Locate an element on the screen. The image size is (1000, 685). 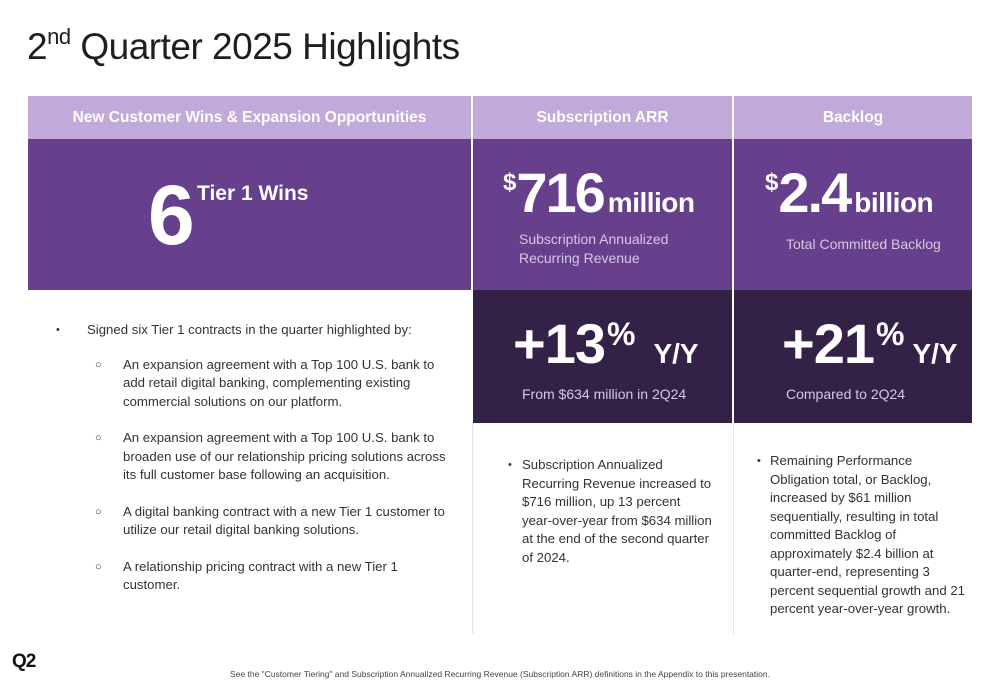
arr-subtitle-line1: Subscription Annualized is located at coordinates (594, 239).